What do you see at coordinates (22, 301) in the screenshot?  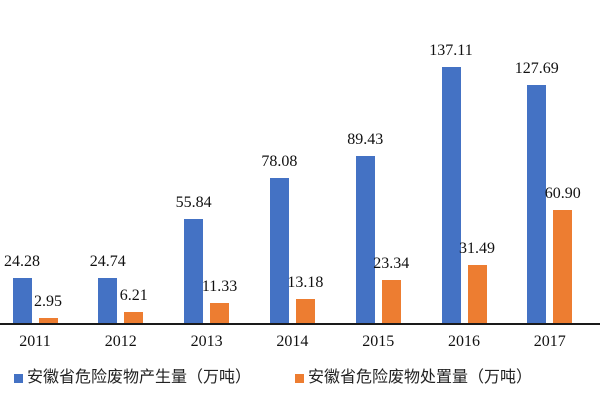 I see `bar-production-2011` at bounding box center [22, 301].